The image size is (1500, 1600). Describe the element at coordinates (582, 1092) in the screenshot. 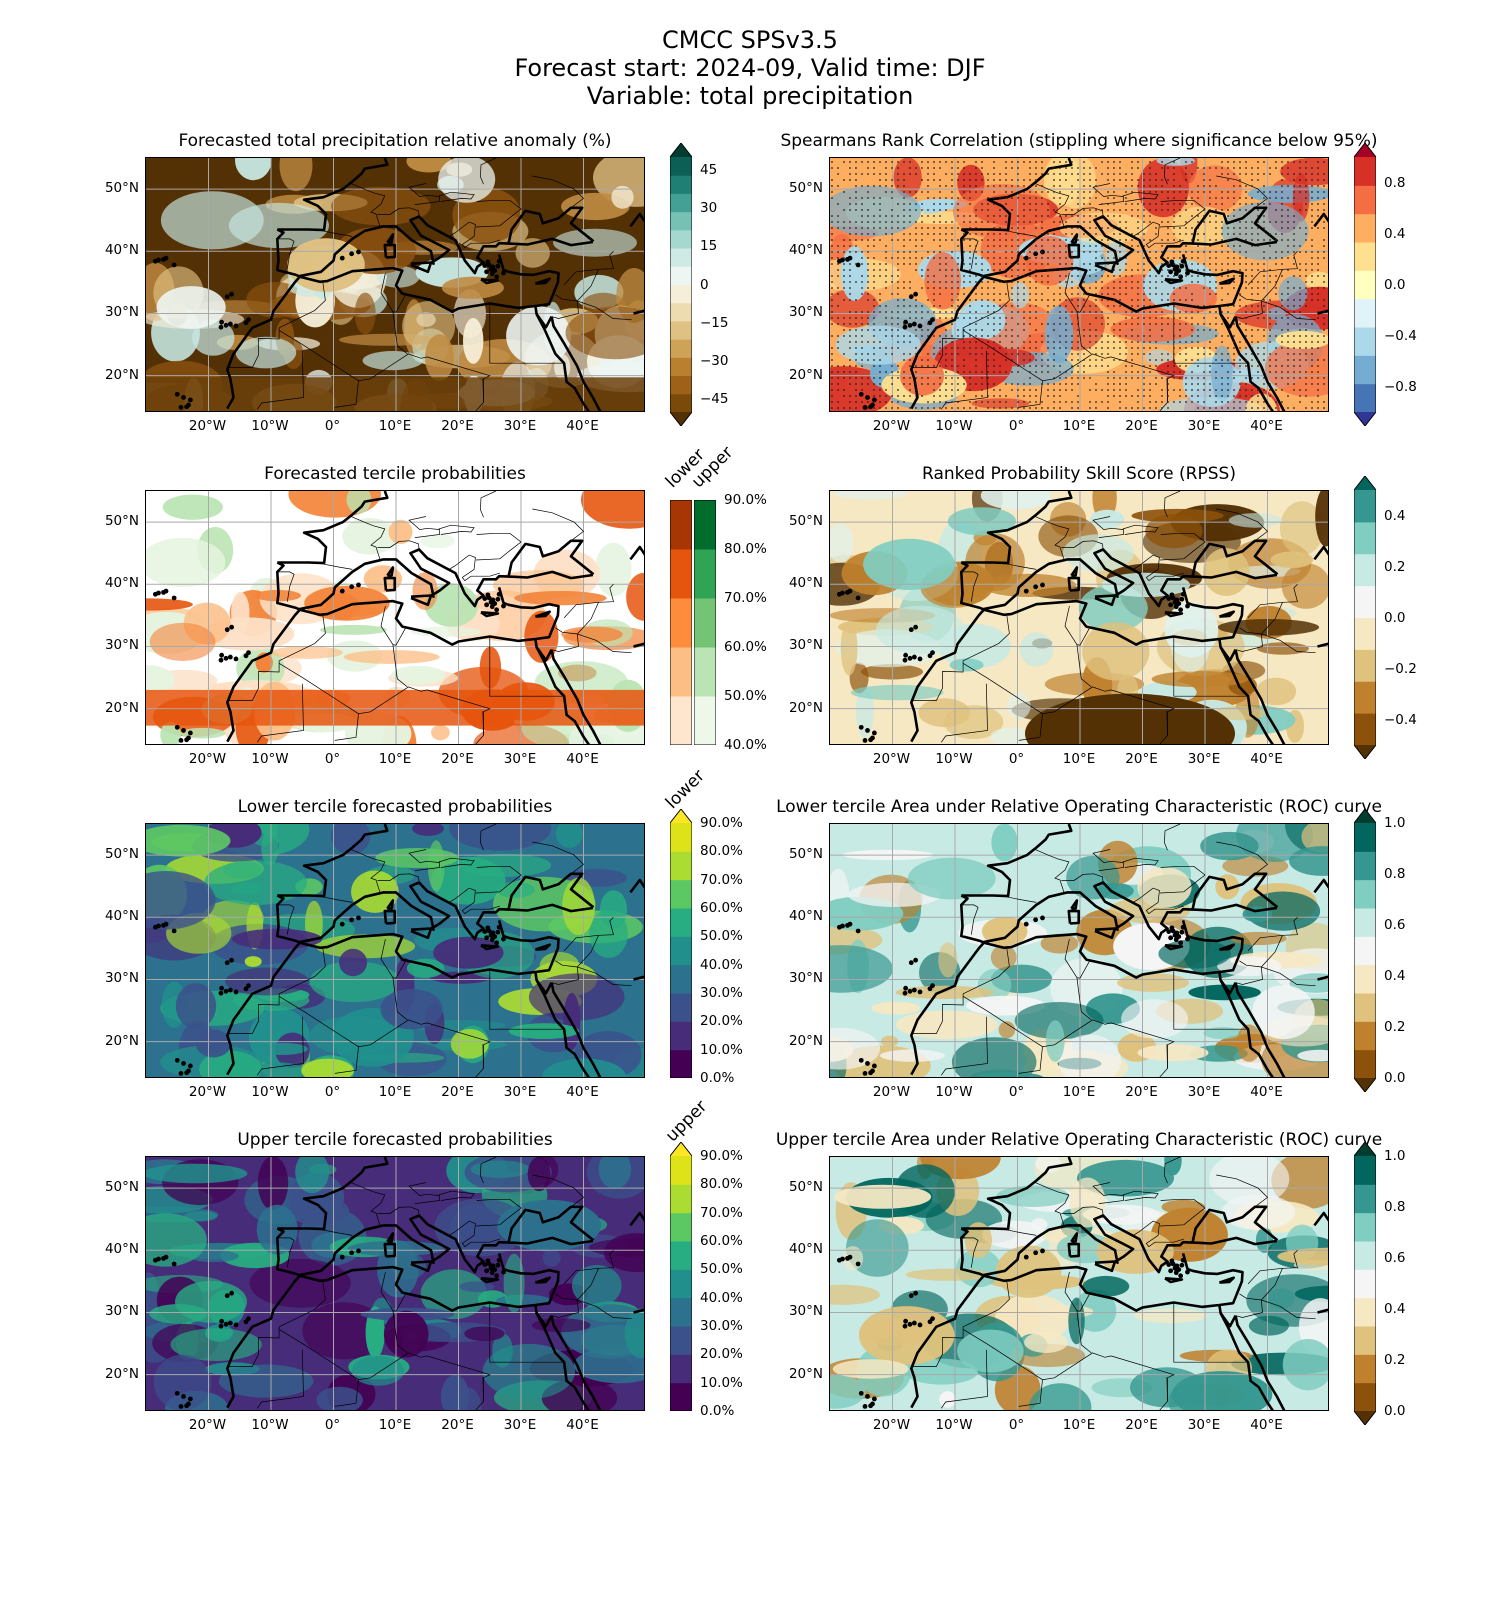

I see `x-tick-label: 40°E` at that location.